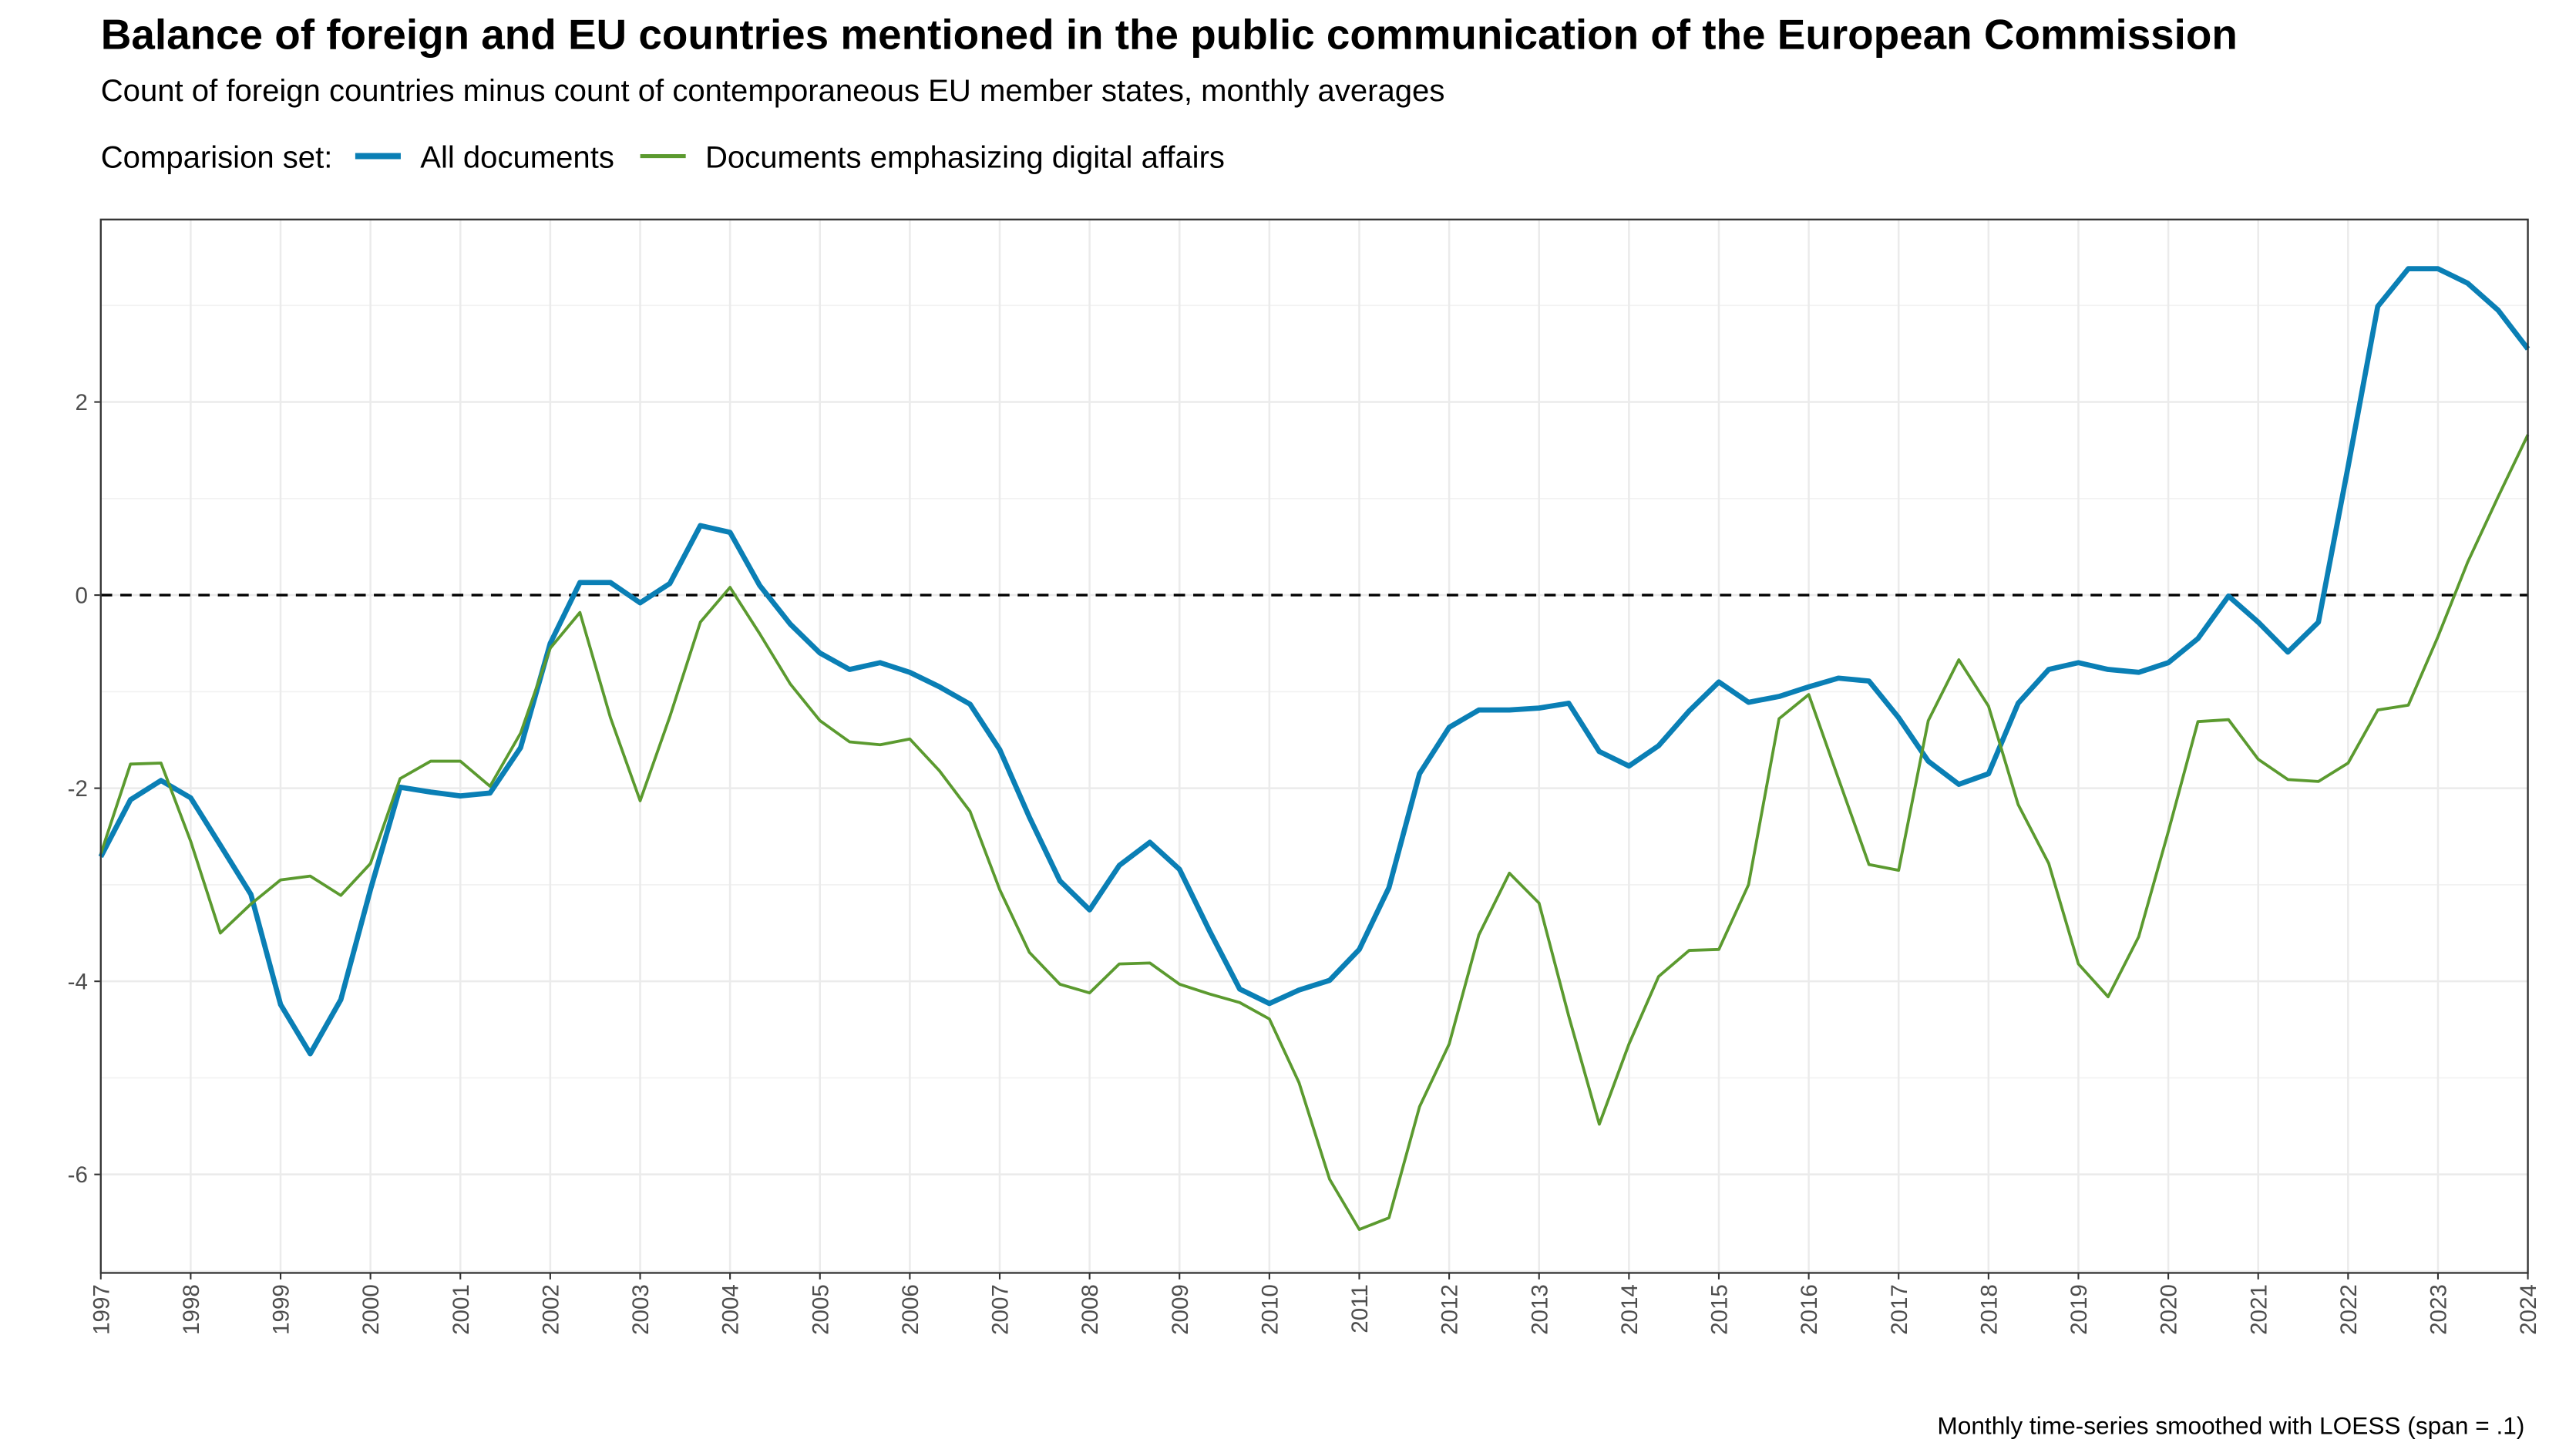 Image resolution: width=2549 pixels, height=1456 pixels. What do you see at coordinates (911, 1309) in the screenshot?
I see `x-tick-label: 2006` at bounding box center [911, 1309].